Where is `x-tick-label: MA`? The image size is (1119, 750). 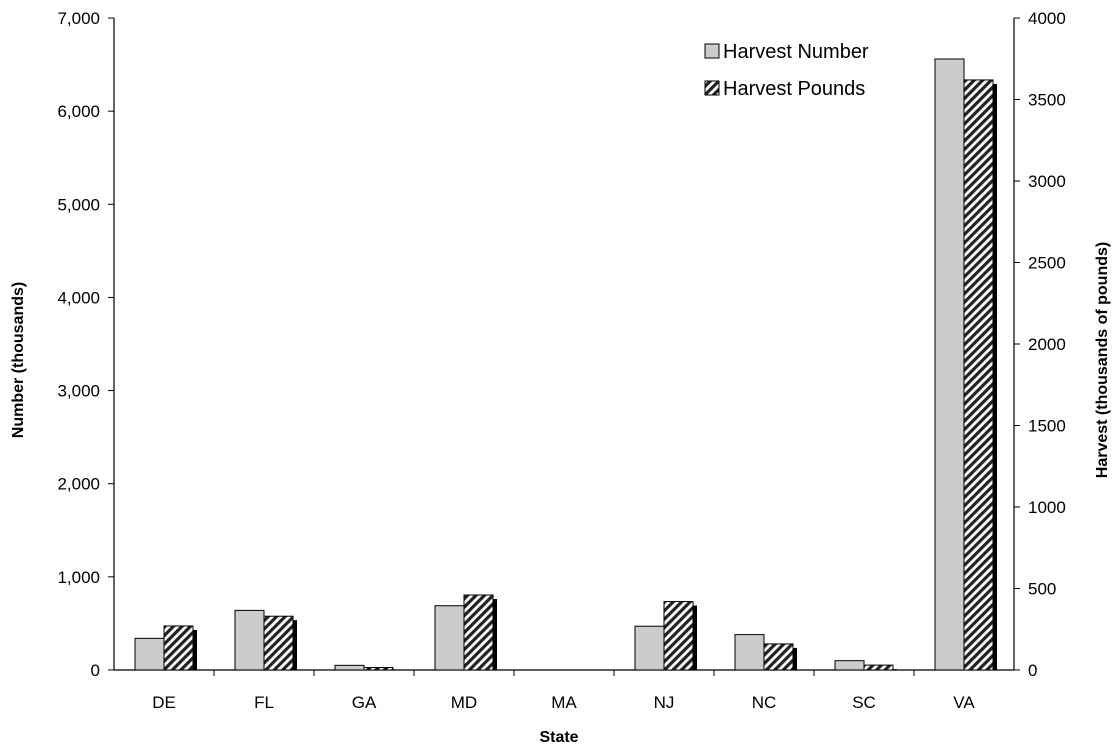 x-tick-label: MA is located at coordinates (564, 702).